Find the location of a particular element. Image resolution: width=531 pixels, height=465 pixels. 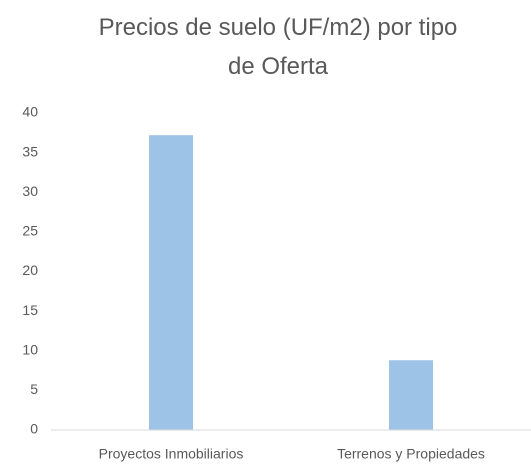

y-tick-label: 40 is located at coordinates (30, 112).